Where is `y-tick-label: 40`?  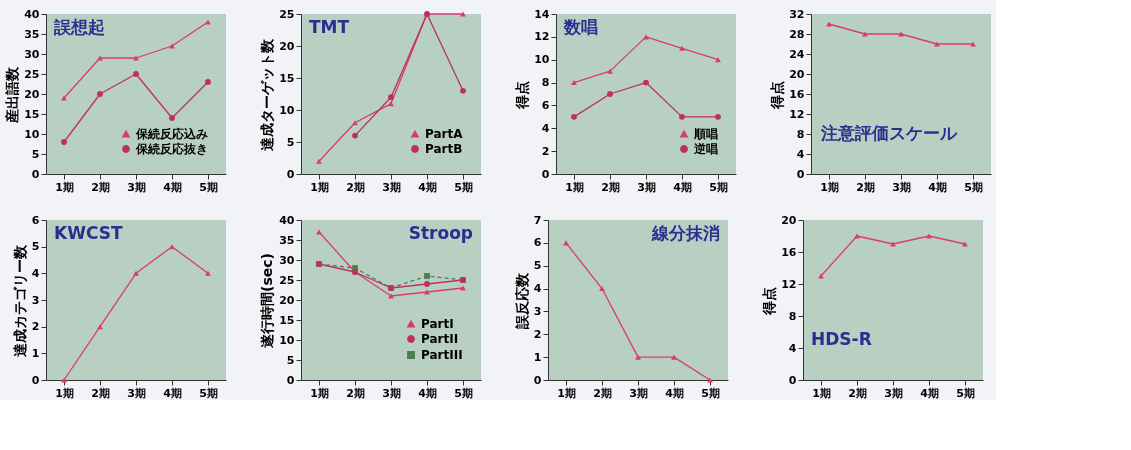
y-tick-label: 40 is located at coordinates (287, 220).